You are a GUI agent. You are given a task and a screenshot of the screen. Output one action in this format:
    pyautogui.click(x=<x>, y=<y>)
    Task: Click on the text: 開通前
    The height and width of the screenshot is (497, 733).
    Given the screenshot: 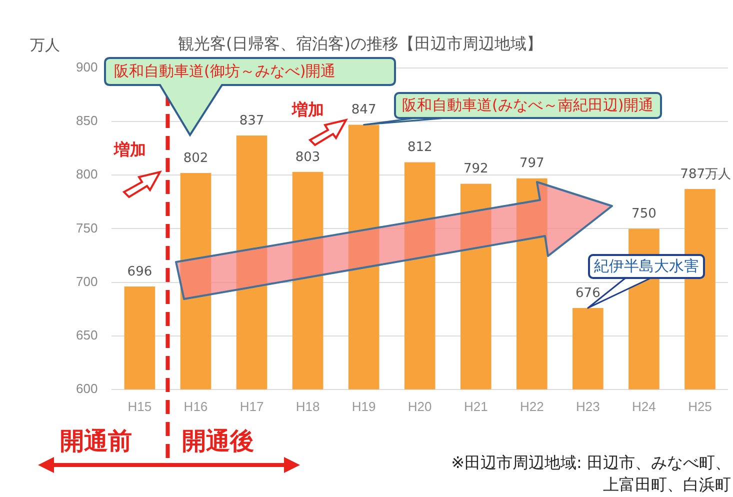 What is the action you would take?
    pyautogui.click(x=96, y=441)
    